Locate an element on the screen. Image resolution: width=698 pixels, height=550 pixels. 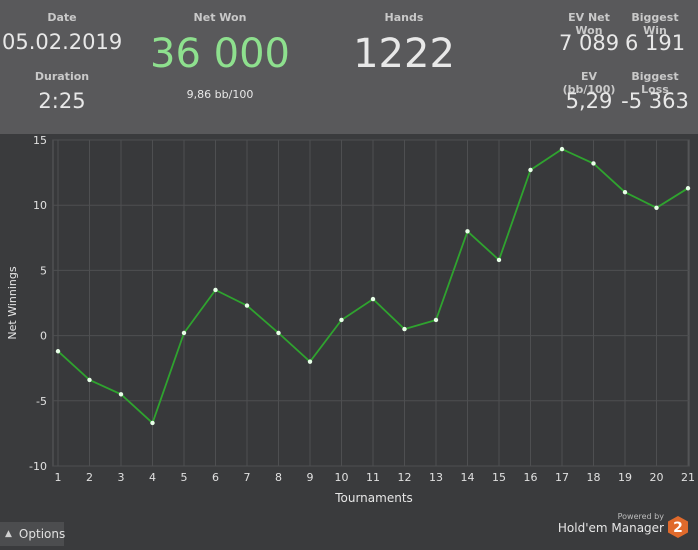
x-tick-label: 17 is located at coordinates (562, 477).